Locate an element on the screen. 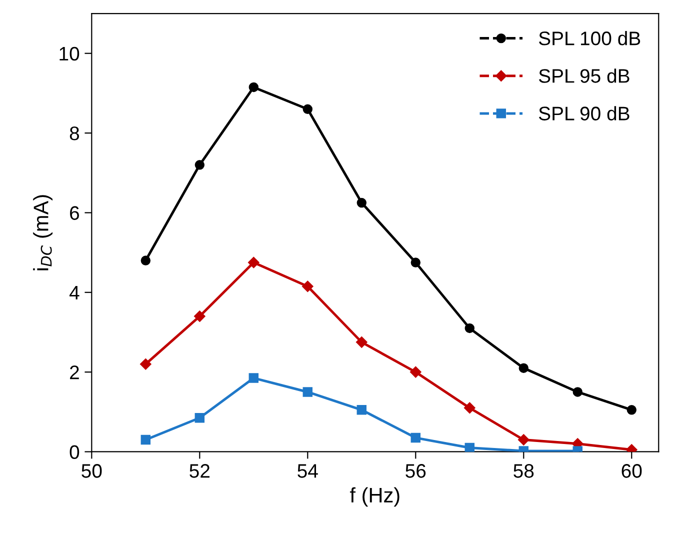  x-axis-title: f (Hz) is located at coordinates (375, 497).